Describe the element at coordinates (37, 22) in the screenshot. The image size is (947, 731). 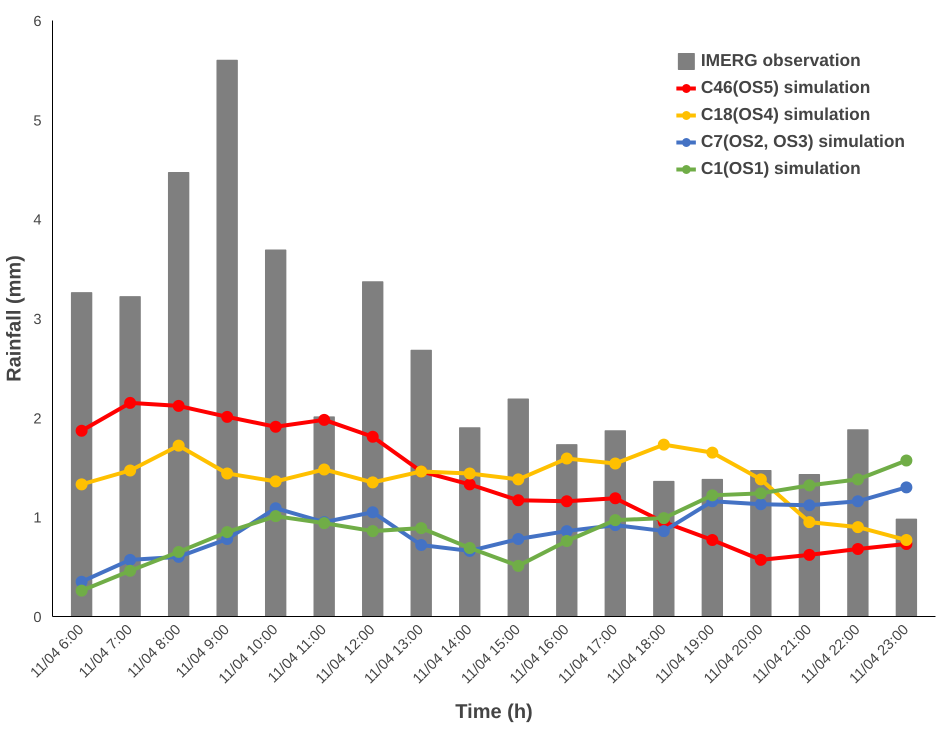
I see `y-tick-label: 6` at that location.